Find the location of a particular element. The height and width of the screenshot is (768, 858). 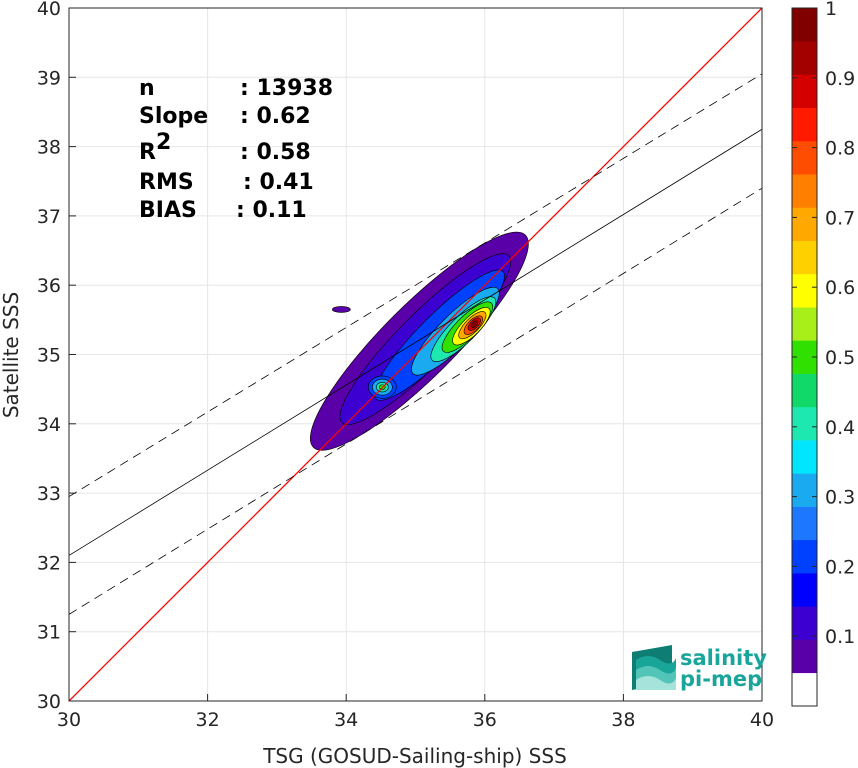

x-tick-label: 32 is located at coordinates (208, 720).